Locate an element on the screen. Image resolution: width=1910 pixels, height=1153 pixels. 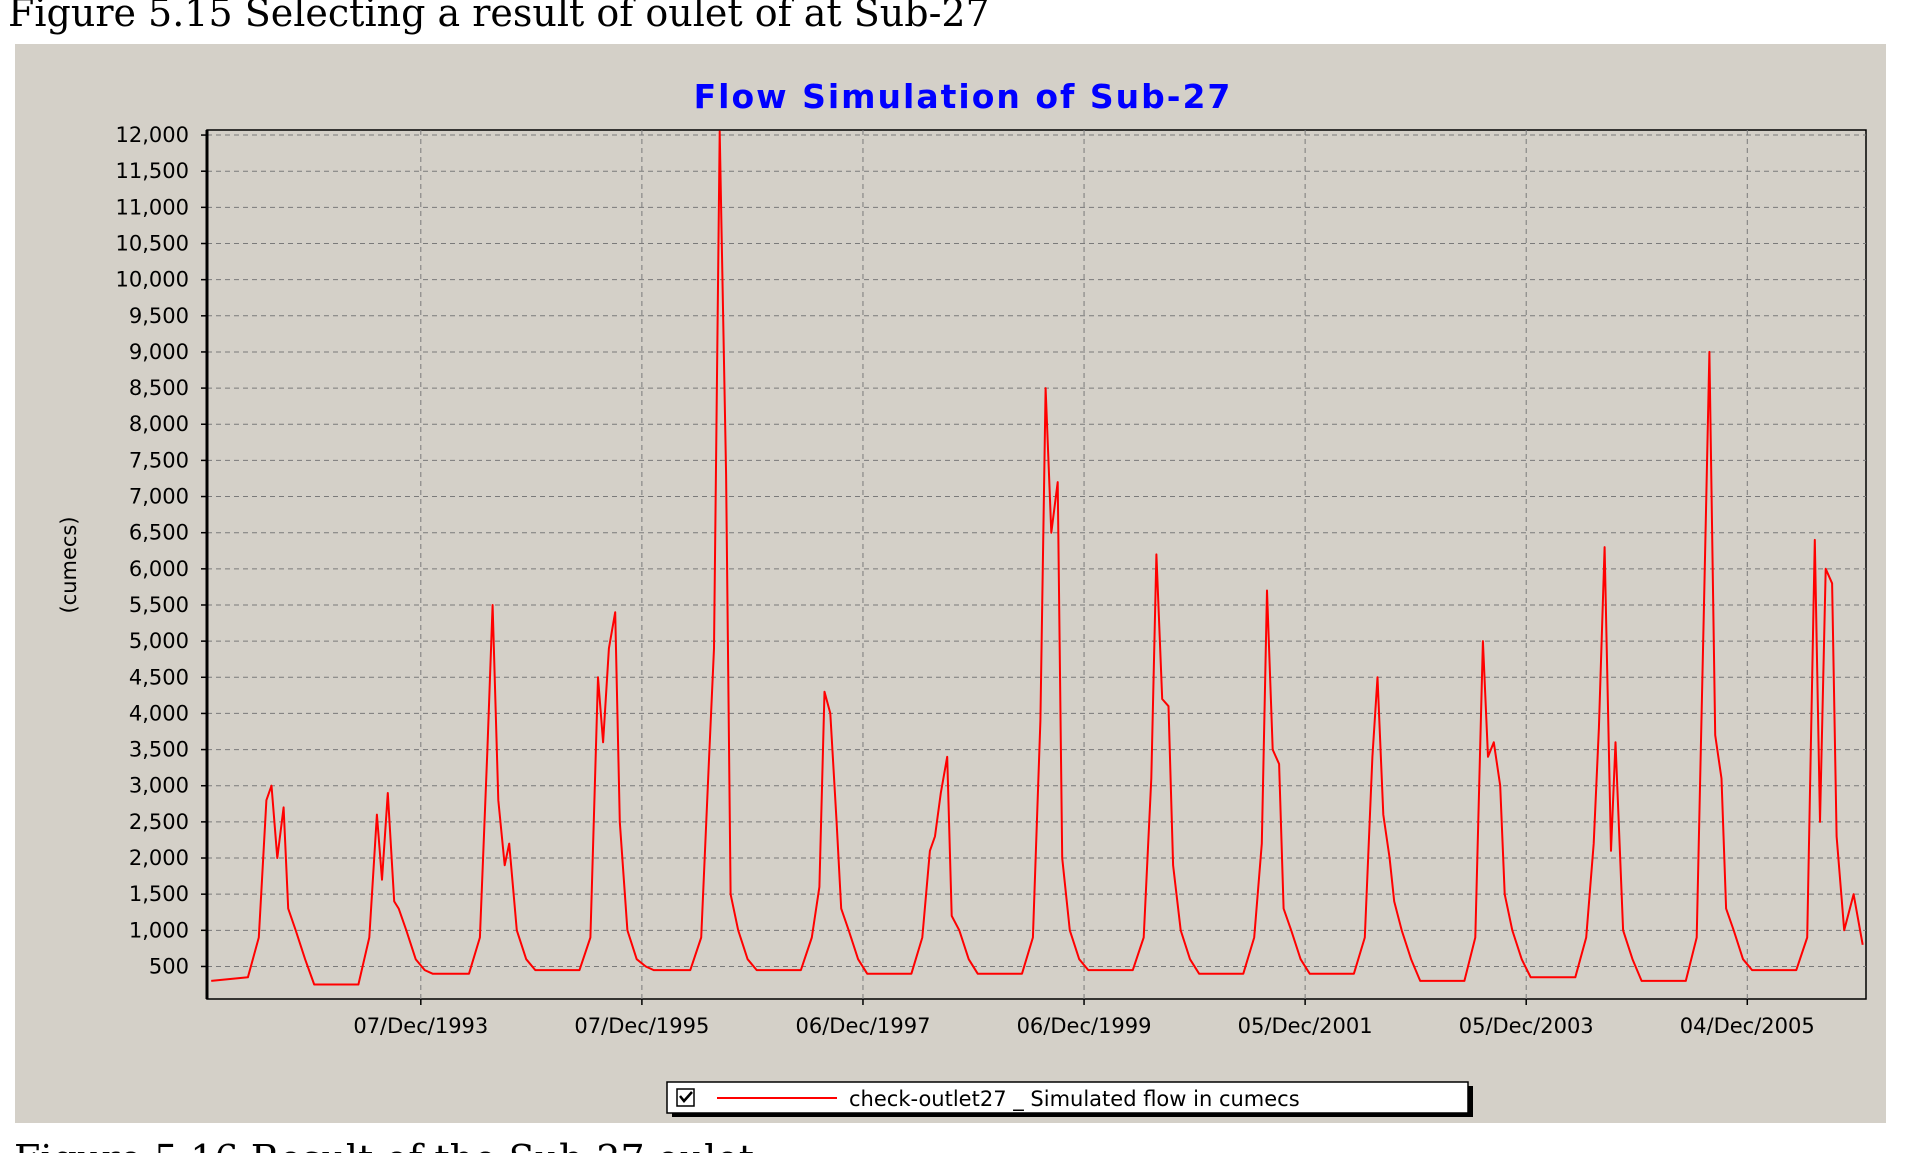
y-tick-label: 6,500 is located at coordinates (159, 533).